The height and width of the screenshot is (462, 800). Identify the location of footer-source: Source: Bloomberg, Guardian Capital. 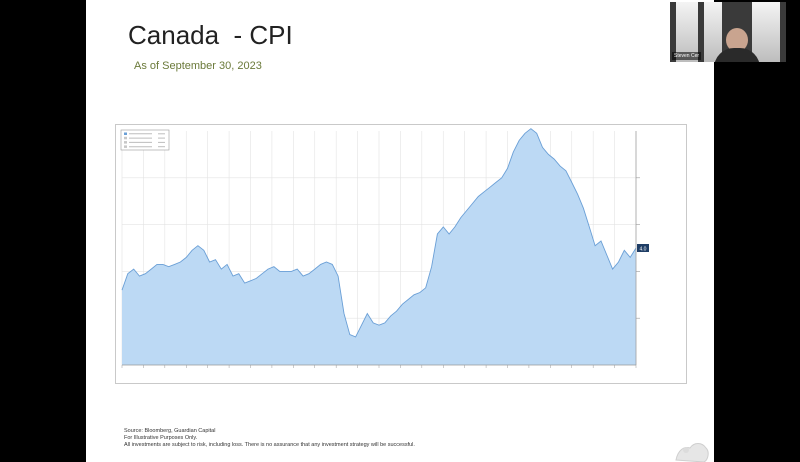
(170, 431).